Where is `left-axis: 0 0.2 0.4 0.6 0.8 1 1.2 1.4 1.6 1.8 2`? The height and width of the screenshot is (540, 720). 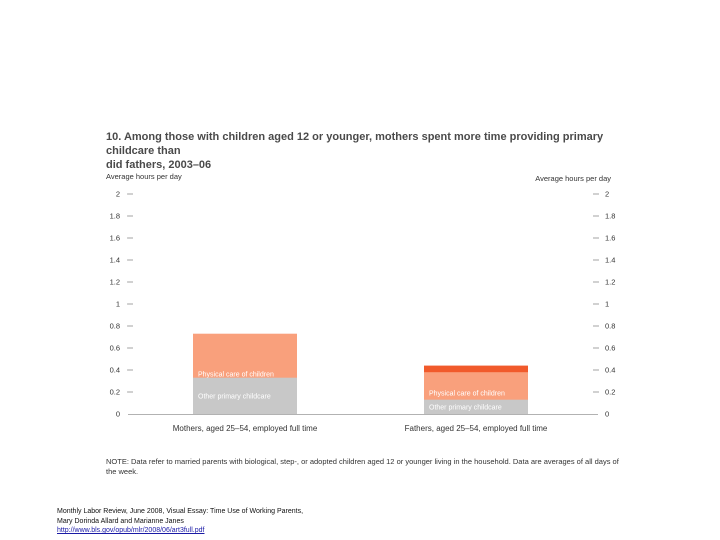
left-axis: 0 0.2 0.4 0.6 0.8 1 1.2 1.4 1.6 1.8 2 is located at coordinates (121, 304).